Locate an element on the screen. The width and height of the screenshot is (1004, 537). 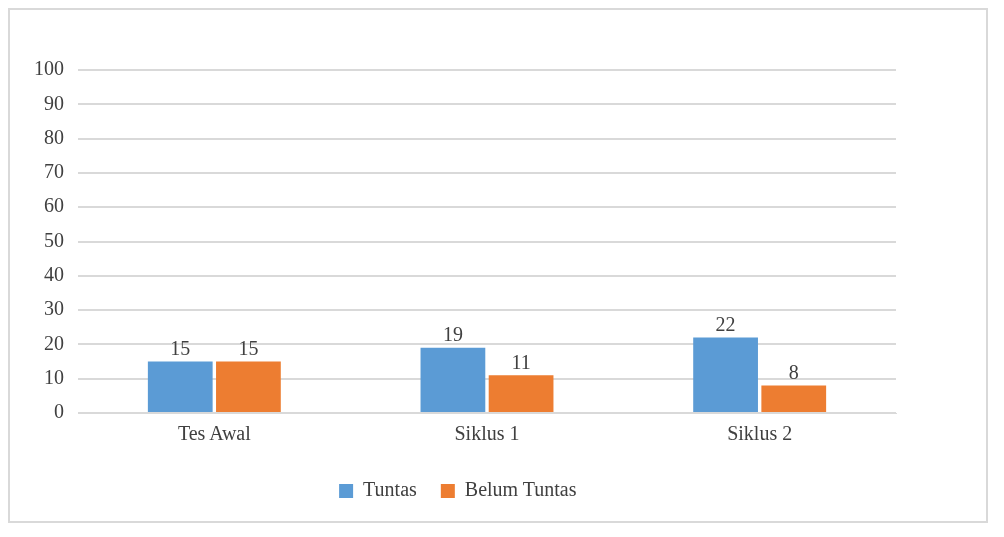
y-tick-label: 20 is located at coordinates (54, 342).